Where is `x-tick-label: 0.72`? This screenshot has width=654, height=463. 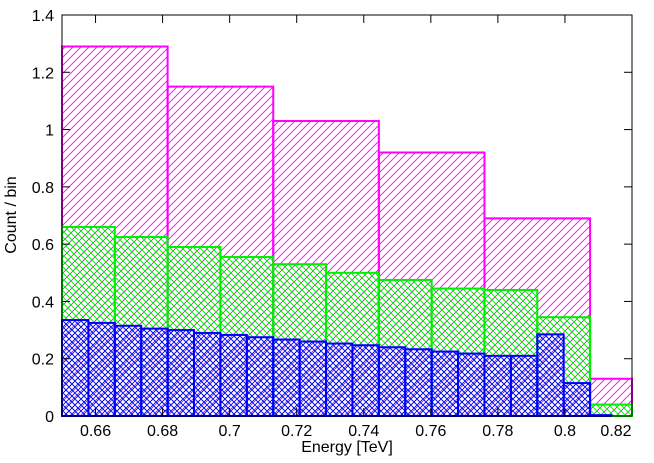 x-tick-label: 0.72 is located at coordinates (296, 431).